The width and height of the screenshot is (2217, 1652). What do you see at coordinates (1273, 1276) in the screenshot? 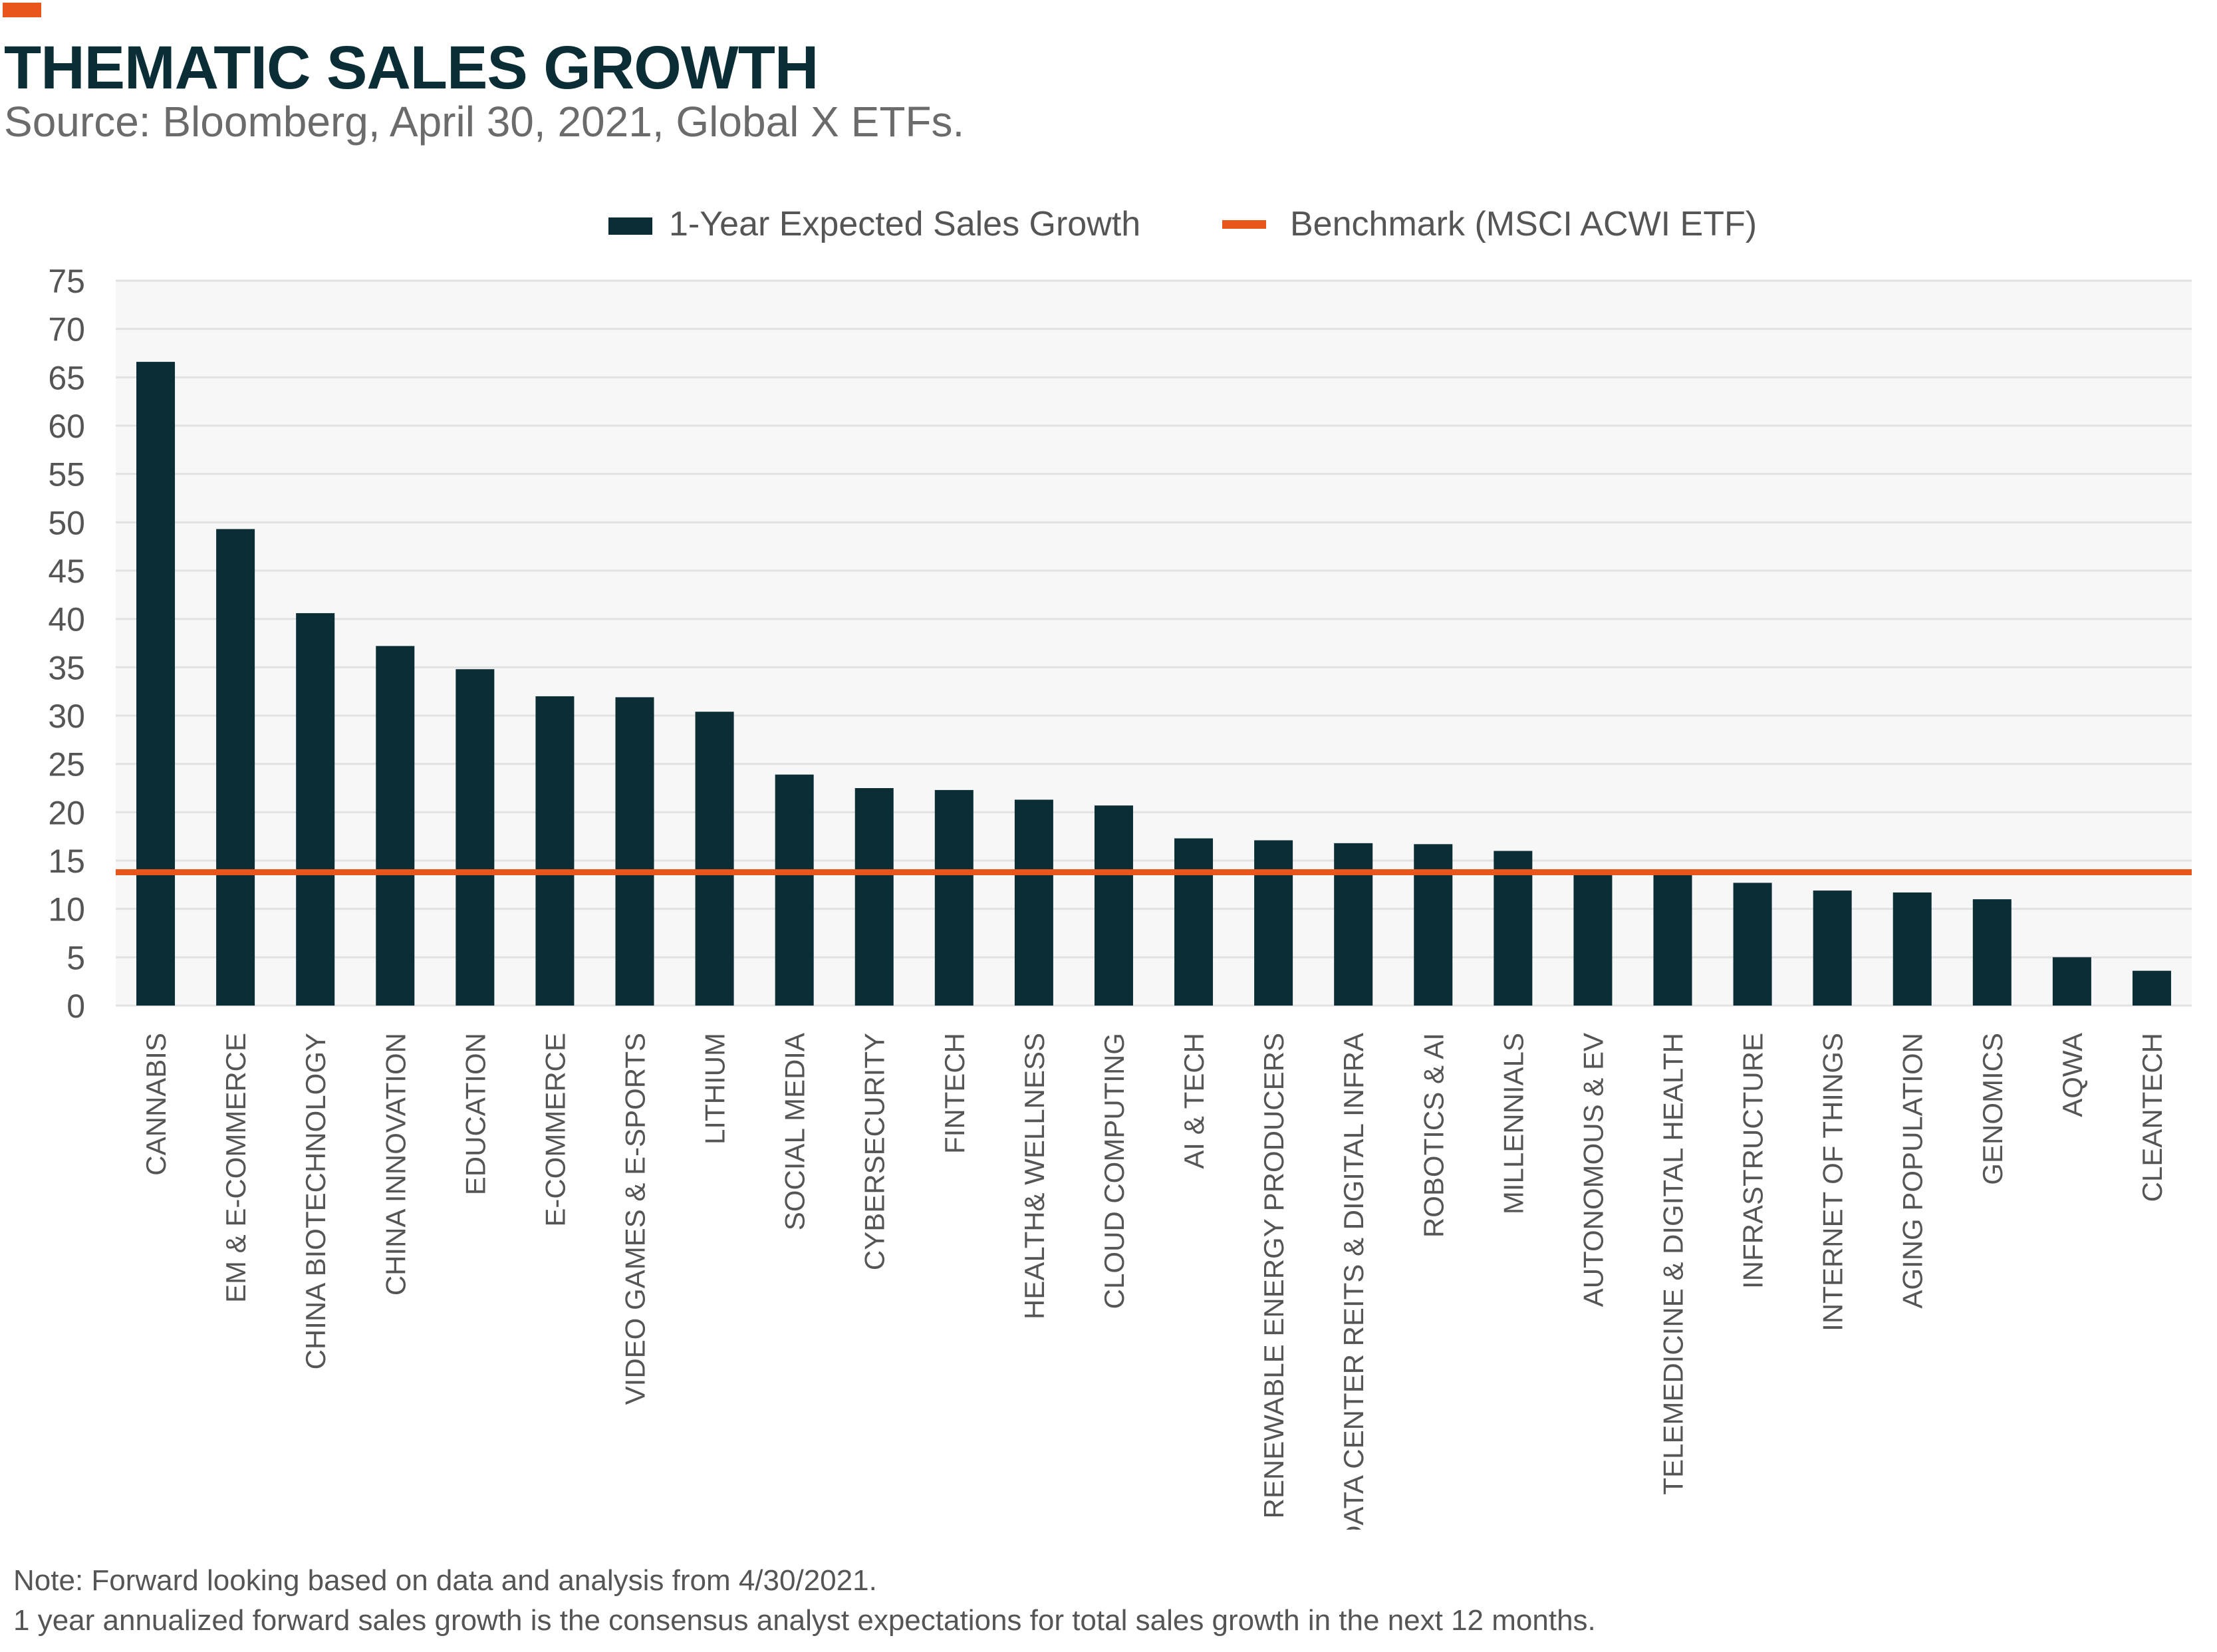
I see `x-tick-label: RENEWABLE ENERGY PRODUCERS` at bounding box center [1273, 1276].